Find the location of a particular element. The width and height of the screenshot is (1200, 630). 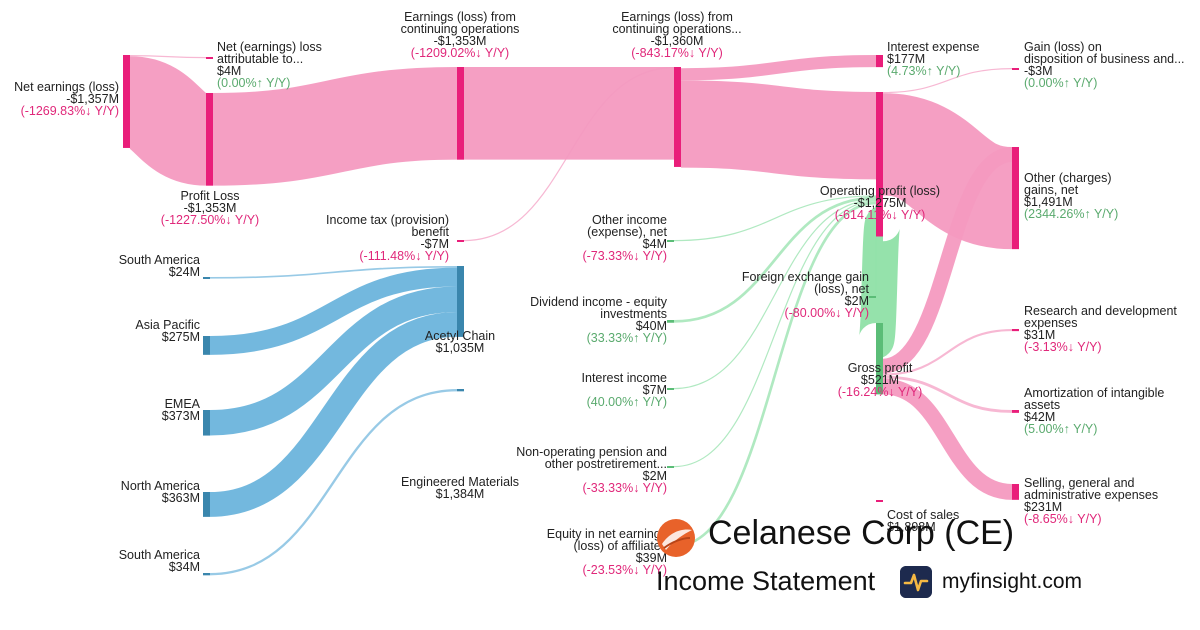

flow-link-interest_income-to-operating_profit is located at coordinates (775, 294).